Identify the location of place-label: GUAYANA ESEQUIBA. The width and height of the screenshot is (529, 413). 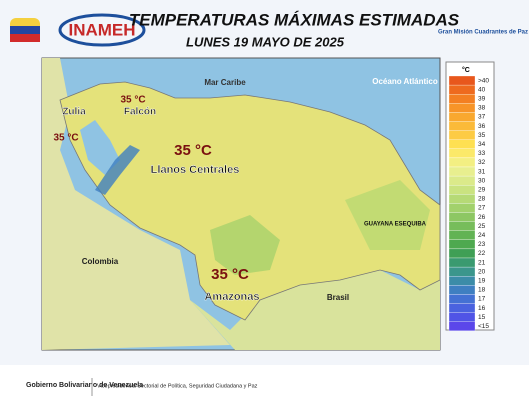
(395, 225).